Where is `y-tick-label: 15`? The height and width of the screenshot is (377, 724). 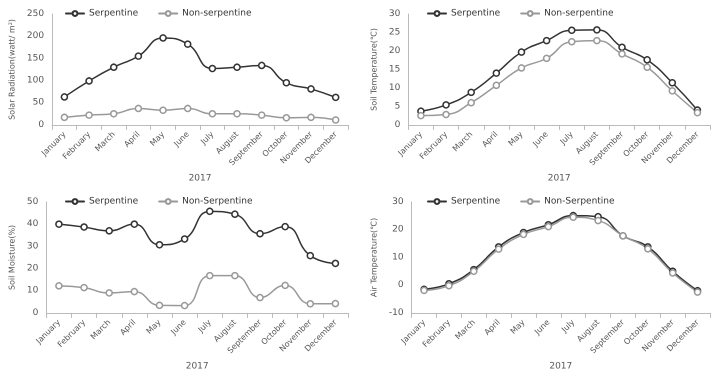
y-tick-label: 15 is located at coordinates (394, 69).